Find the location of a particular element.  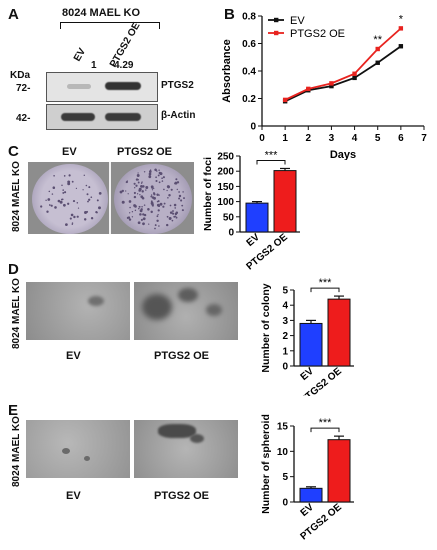

panel-a-header: 8024 MAEL KO is located at coordinates (101, 13).